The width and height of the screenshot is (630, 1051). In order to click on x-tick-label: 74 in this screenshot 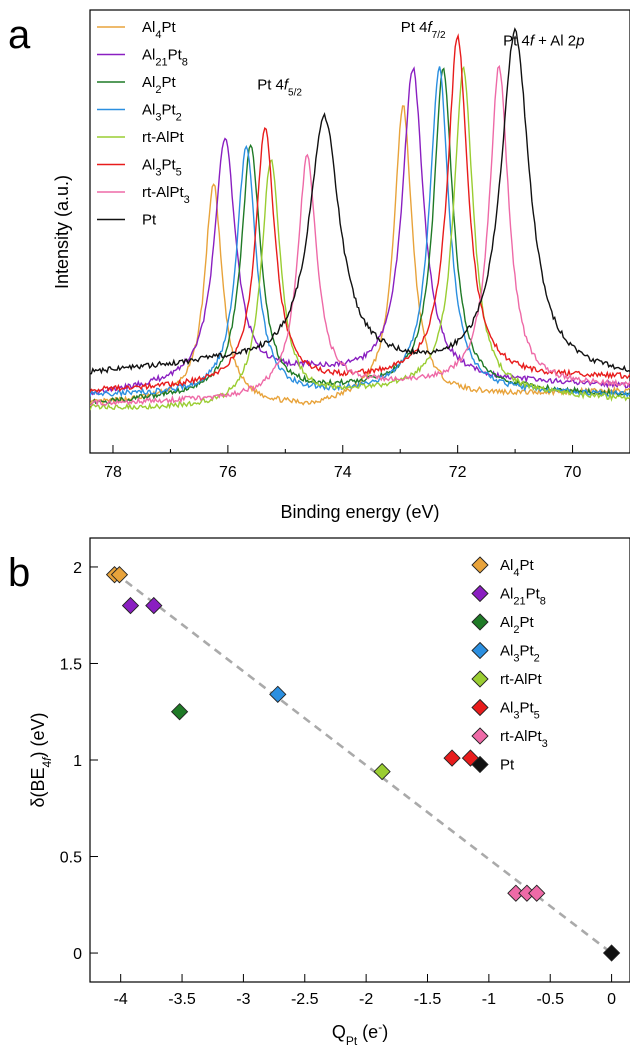, I will do `click(343, 472)`.